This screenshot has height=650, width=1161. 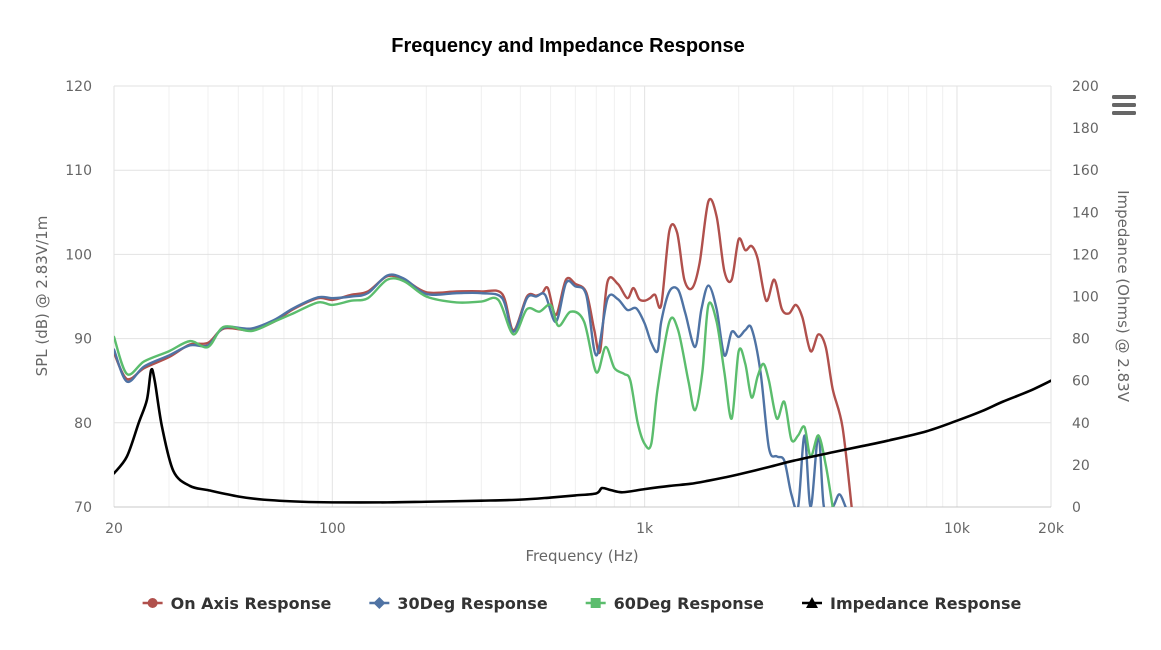 I want to click on chart-menu-button, so click(x=1124, y=106).